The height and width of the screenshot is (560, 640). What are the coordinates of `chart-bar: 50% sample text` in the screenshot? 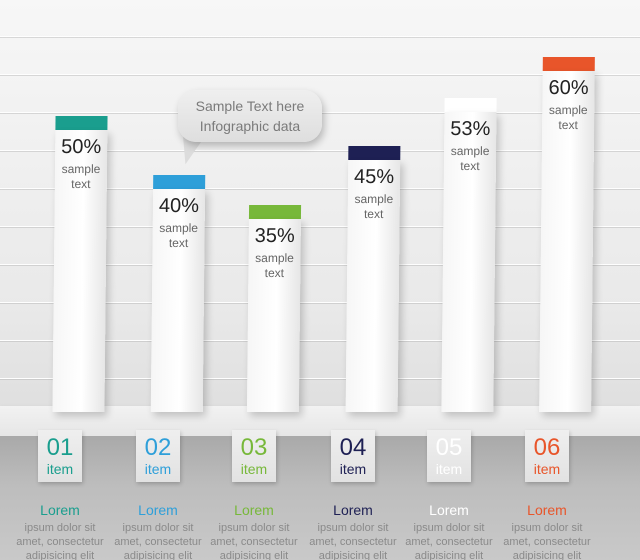 It's located at (80, 264).